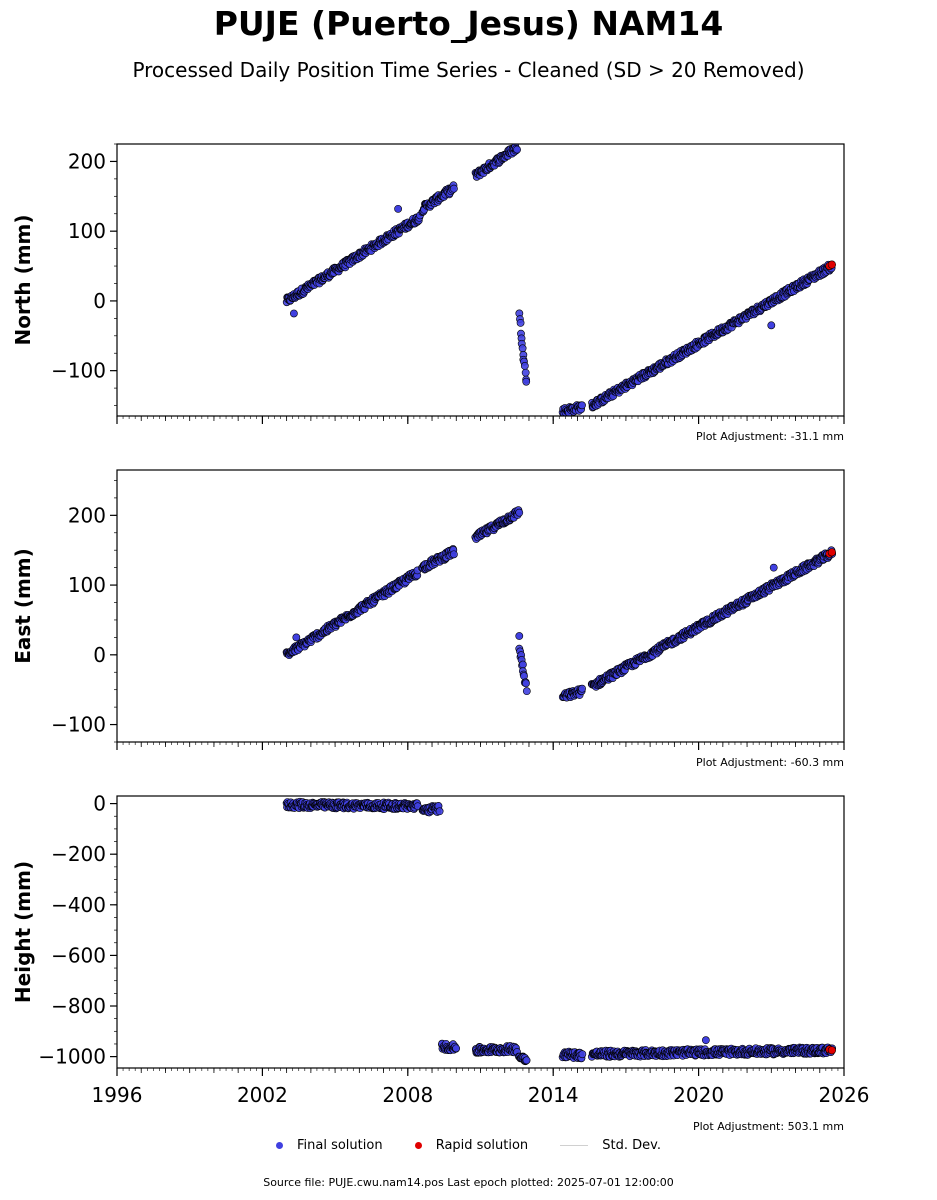 The width and height of the screenshot is (937, 1200). I want to click on y-axis-label: East (mm), so click(23, 606).